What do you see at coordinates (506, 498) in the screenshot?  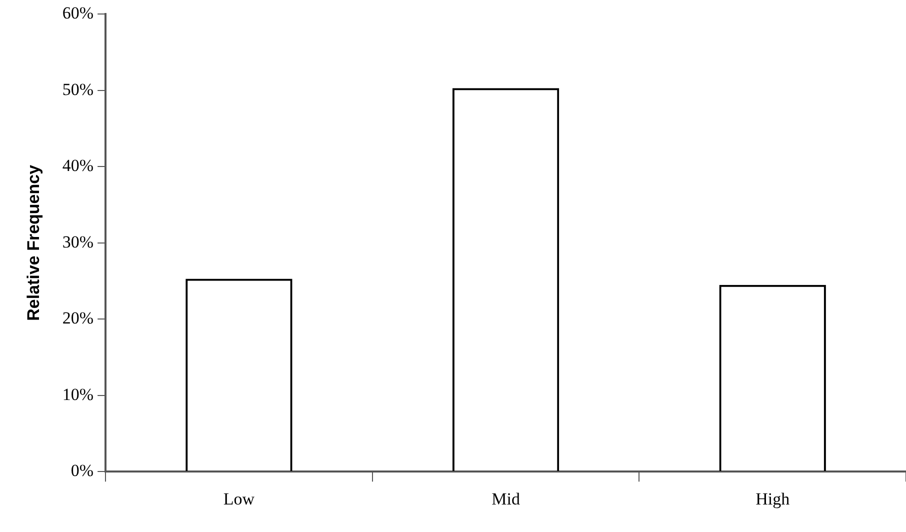 I see `x-tick-label: Mid` at bounding box center [506, 498].